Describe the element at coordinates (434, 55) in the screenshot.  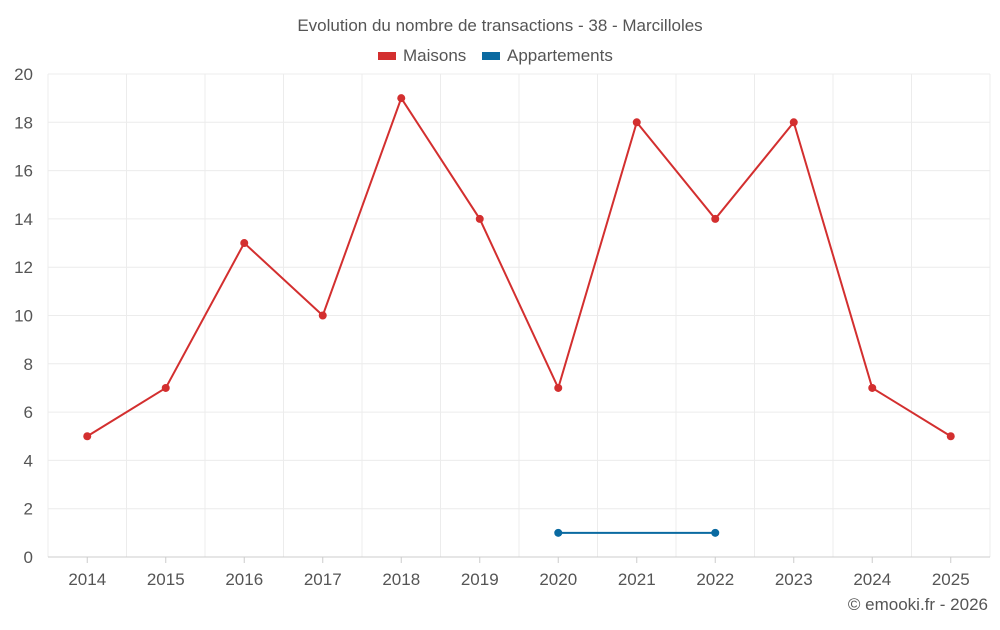
I see `legend-label-maisons: Maisons` at that location.